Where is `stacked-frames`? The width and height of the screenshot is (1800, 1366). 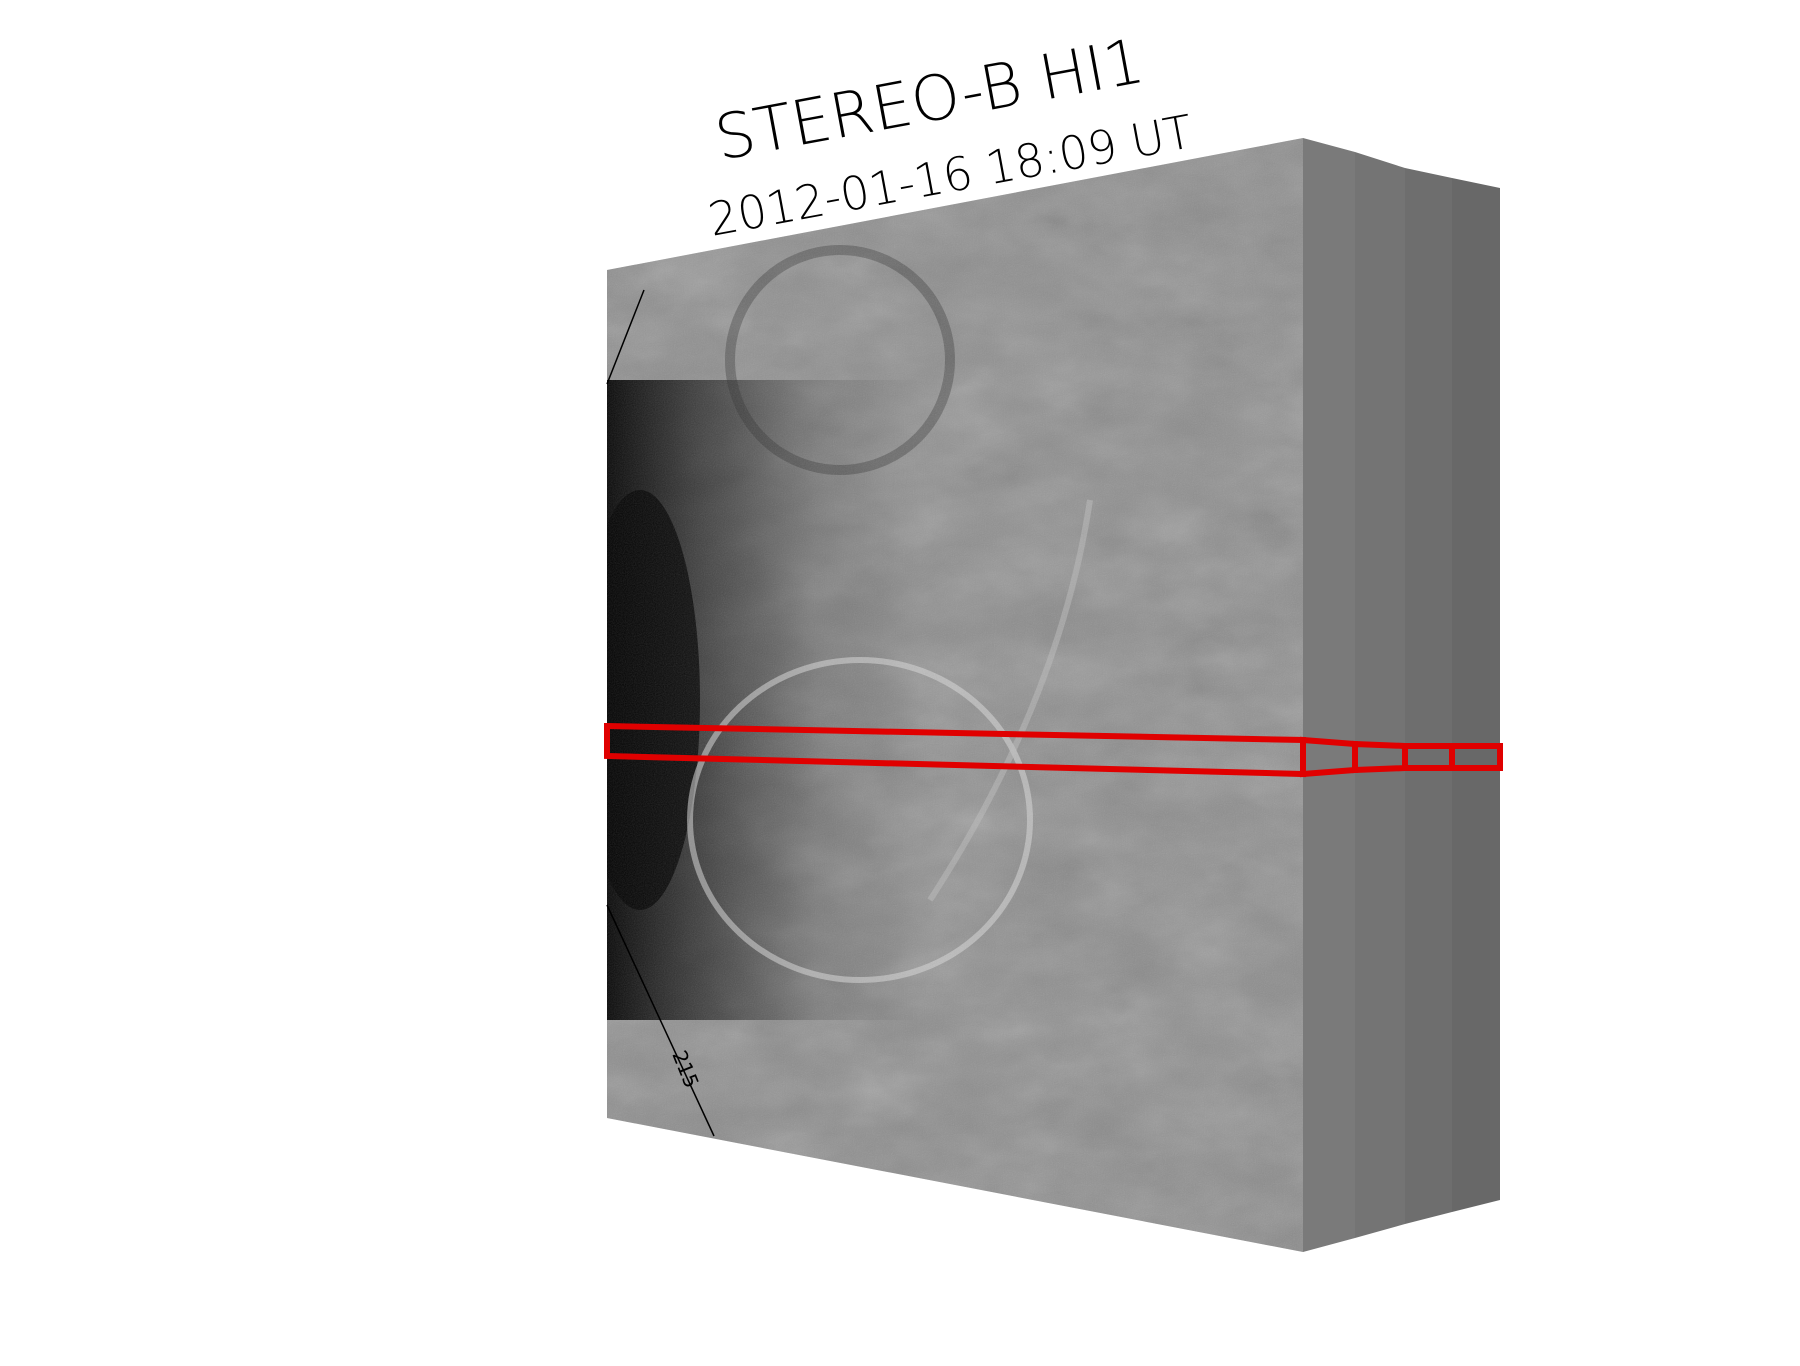
stacked-frames is located at coordinates (1401, 695).